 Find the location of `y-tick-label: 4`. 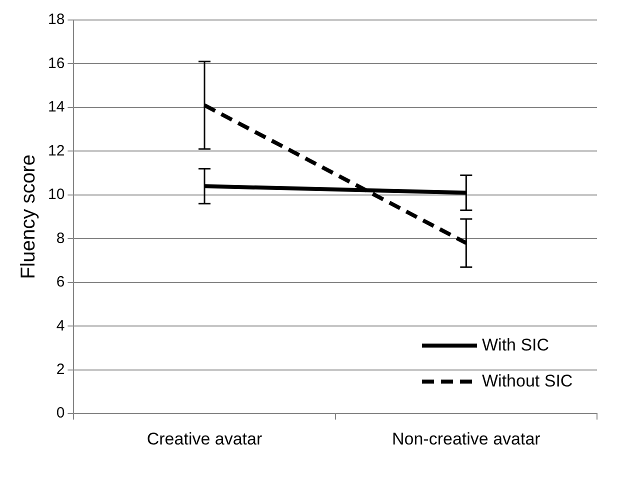

y-tick-label: 4 is located at coordinates (60, 325).